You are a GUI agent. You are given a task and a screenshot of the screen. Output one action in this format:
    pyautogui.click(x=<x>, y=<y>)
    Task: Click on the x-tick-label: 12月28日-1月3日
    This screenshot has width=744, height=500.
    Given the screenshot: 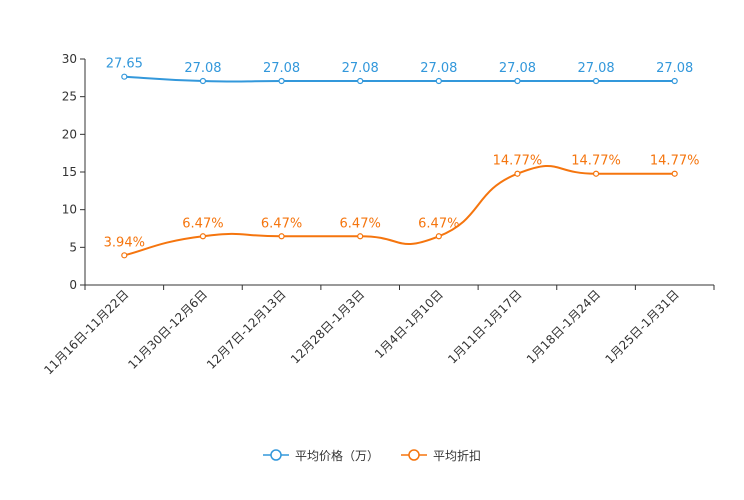 What is the action you would take?
    pyautogui.click(x=327, y=326)
    